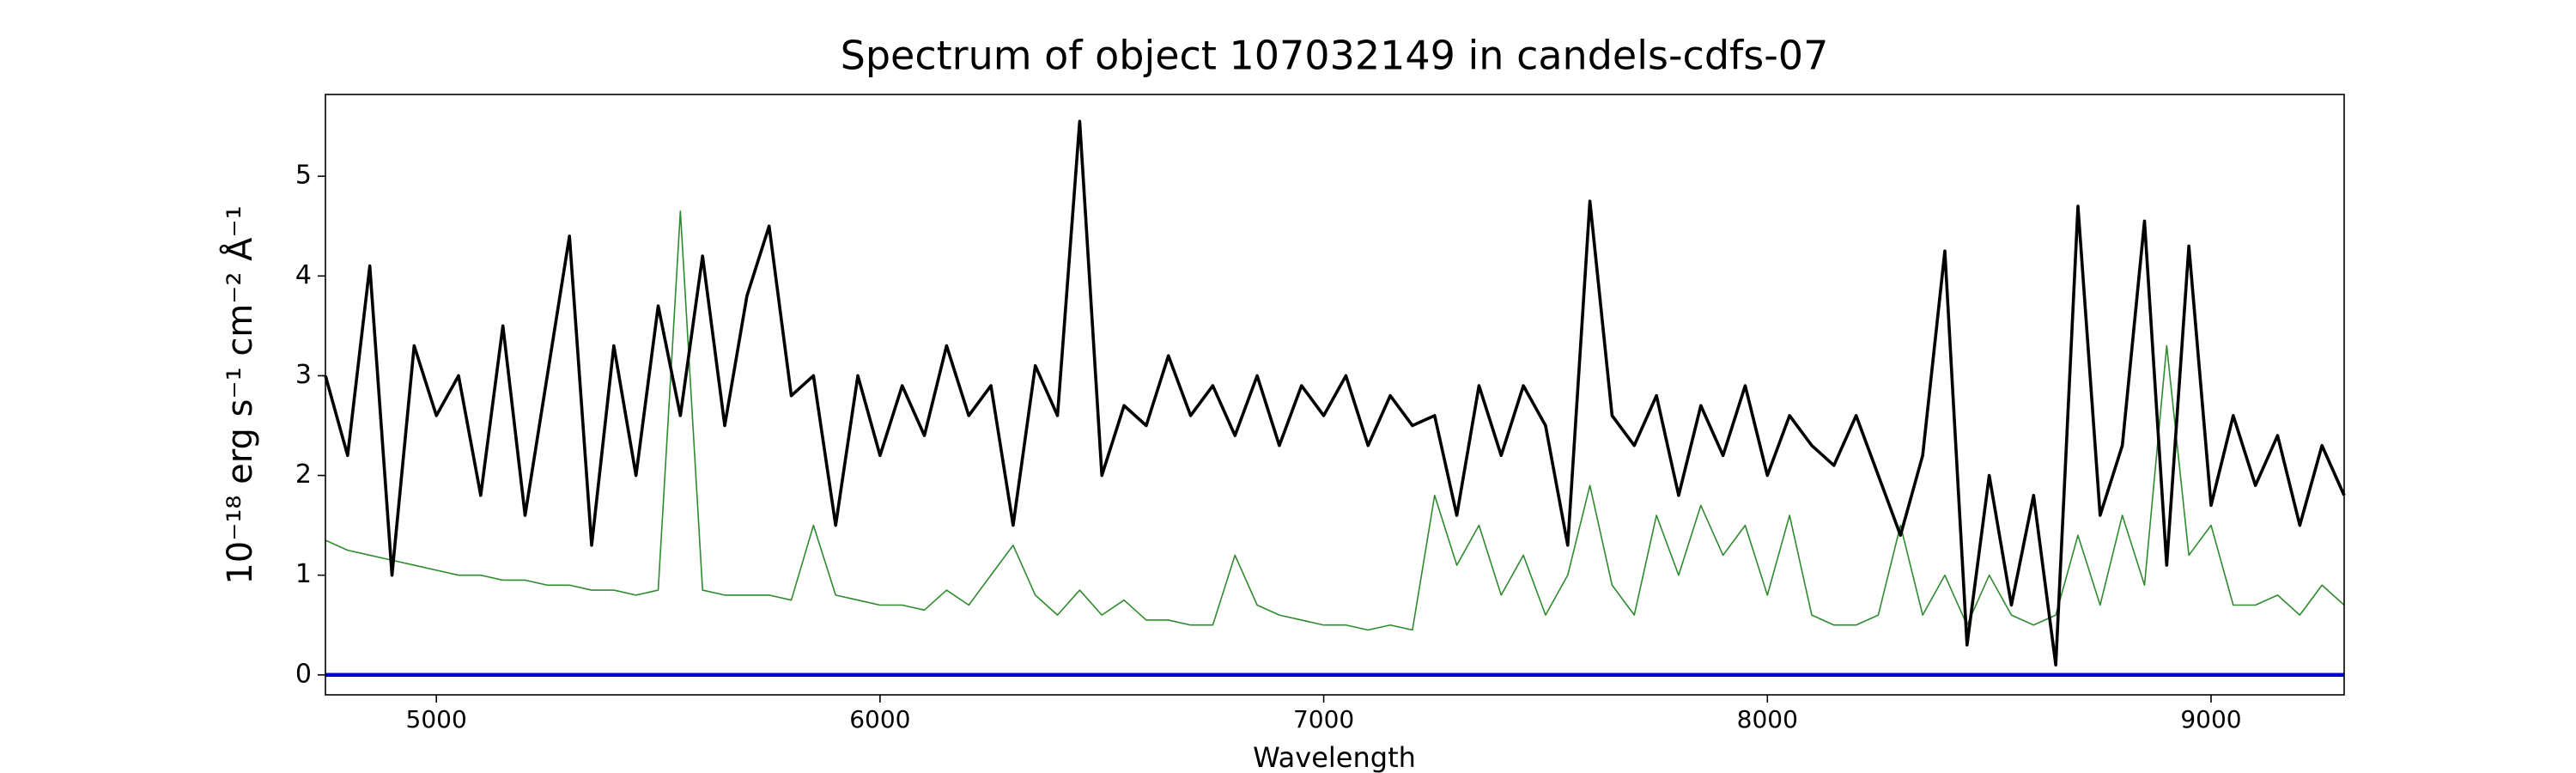 Image resolution: width=2576 pixels, height=773 pixels. I want to click on y-tick-label: 3, so click(303, 375).